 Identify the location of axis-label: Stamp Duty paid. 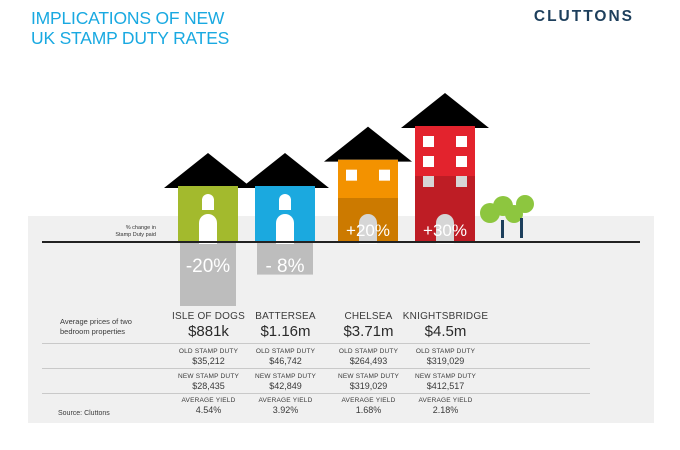
(135, 235).